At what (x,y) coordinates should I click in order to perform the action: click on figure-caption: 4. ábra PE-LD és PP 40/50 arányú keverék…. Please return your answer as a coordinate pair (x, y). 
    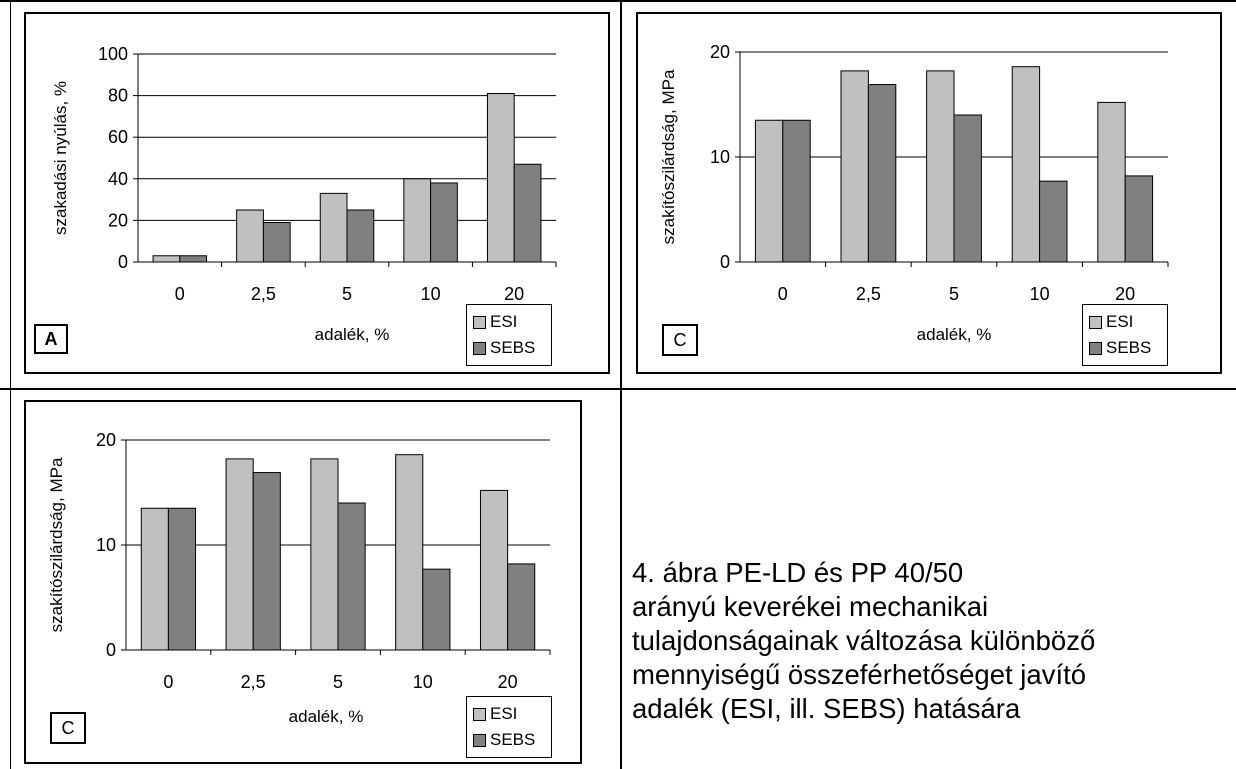
    Looking at the image, I should click on (932, 641).